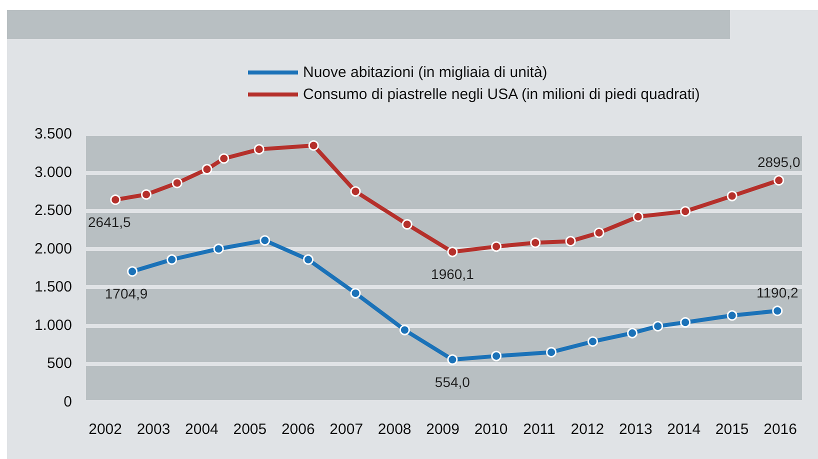 This screenshot has width=818, height=459. Describe the element at coordinates (153, 429) in the screenshot. I see `x-tick-label: 2003` at that location.